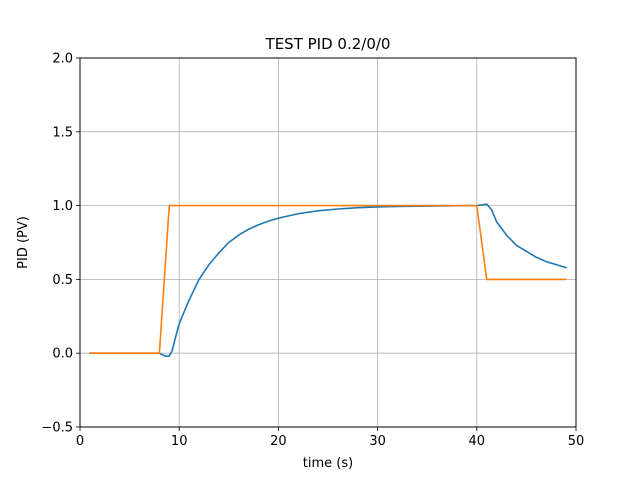  Describe the element at coordinates (576, 441) in the screenshot. I see `x-tick-label: 50` at that location.